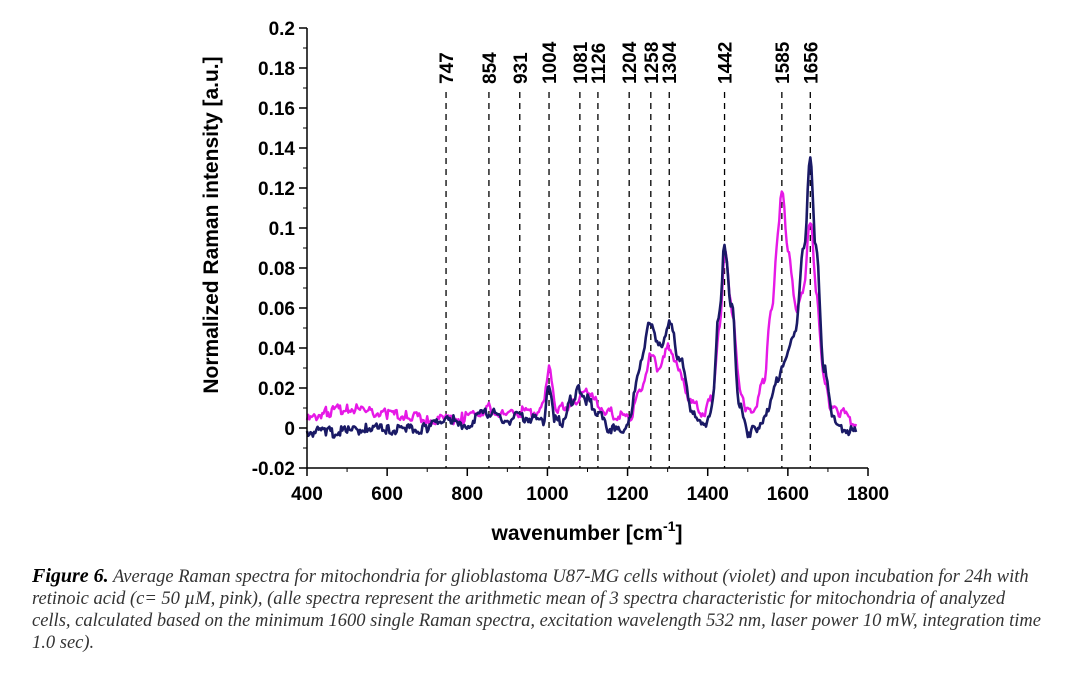  I want to click on x-axis-title: wavenumber [cm-1], so click(586, 531).